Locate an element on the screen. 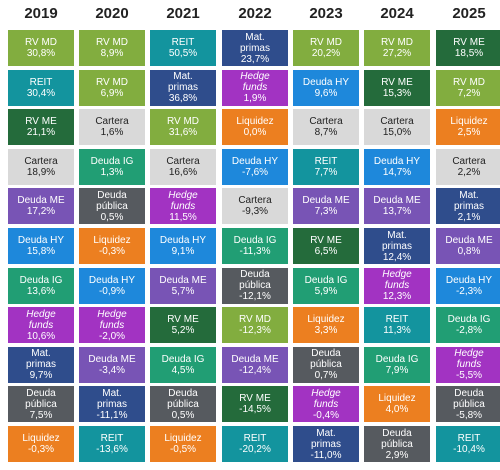 The width and height of the screenshot is (500, 470). cell-2021-10: Deuda pública 0,5% is located at coordinates (183, 404).